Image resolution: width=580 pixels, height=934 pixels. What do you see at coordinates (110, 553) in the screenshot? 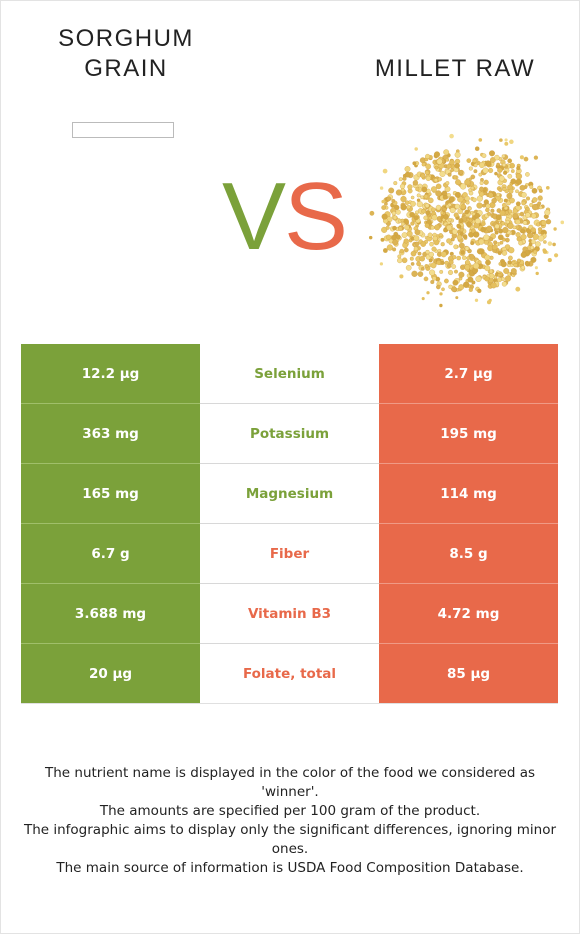
I see `food-left-value: 6.7 g` at bounding box center [110, 553].